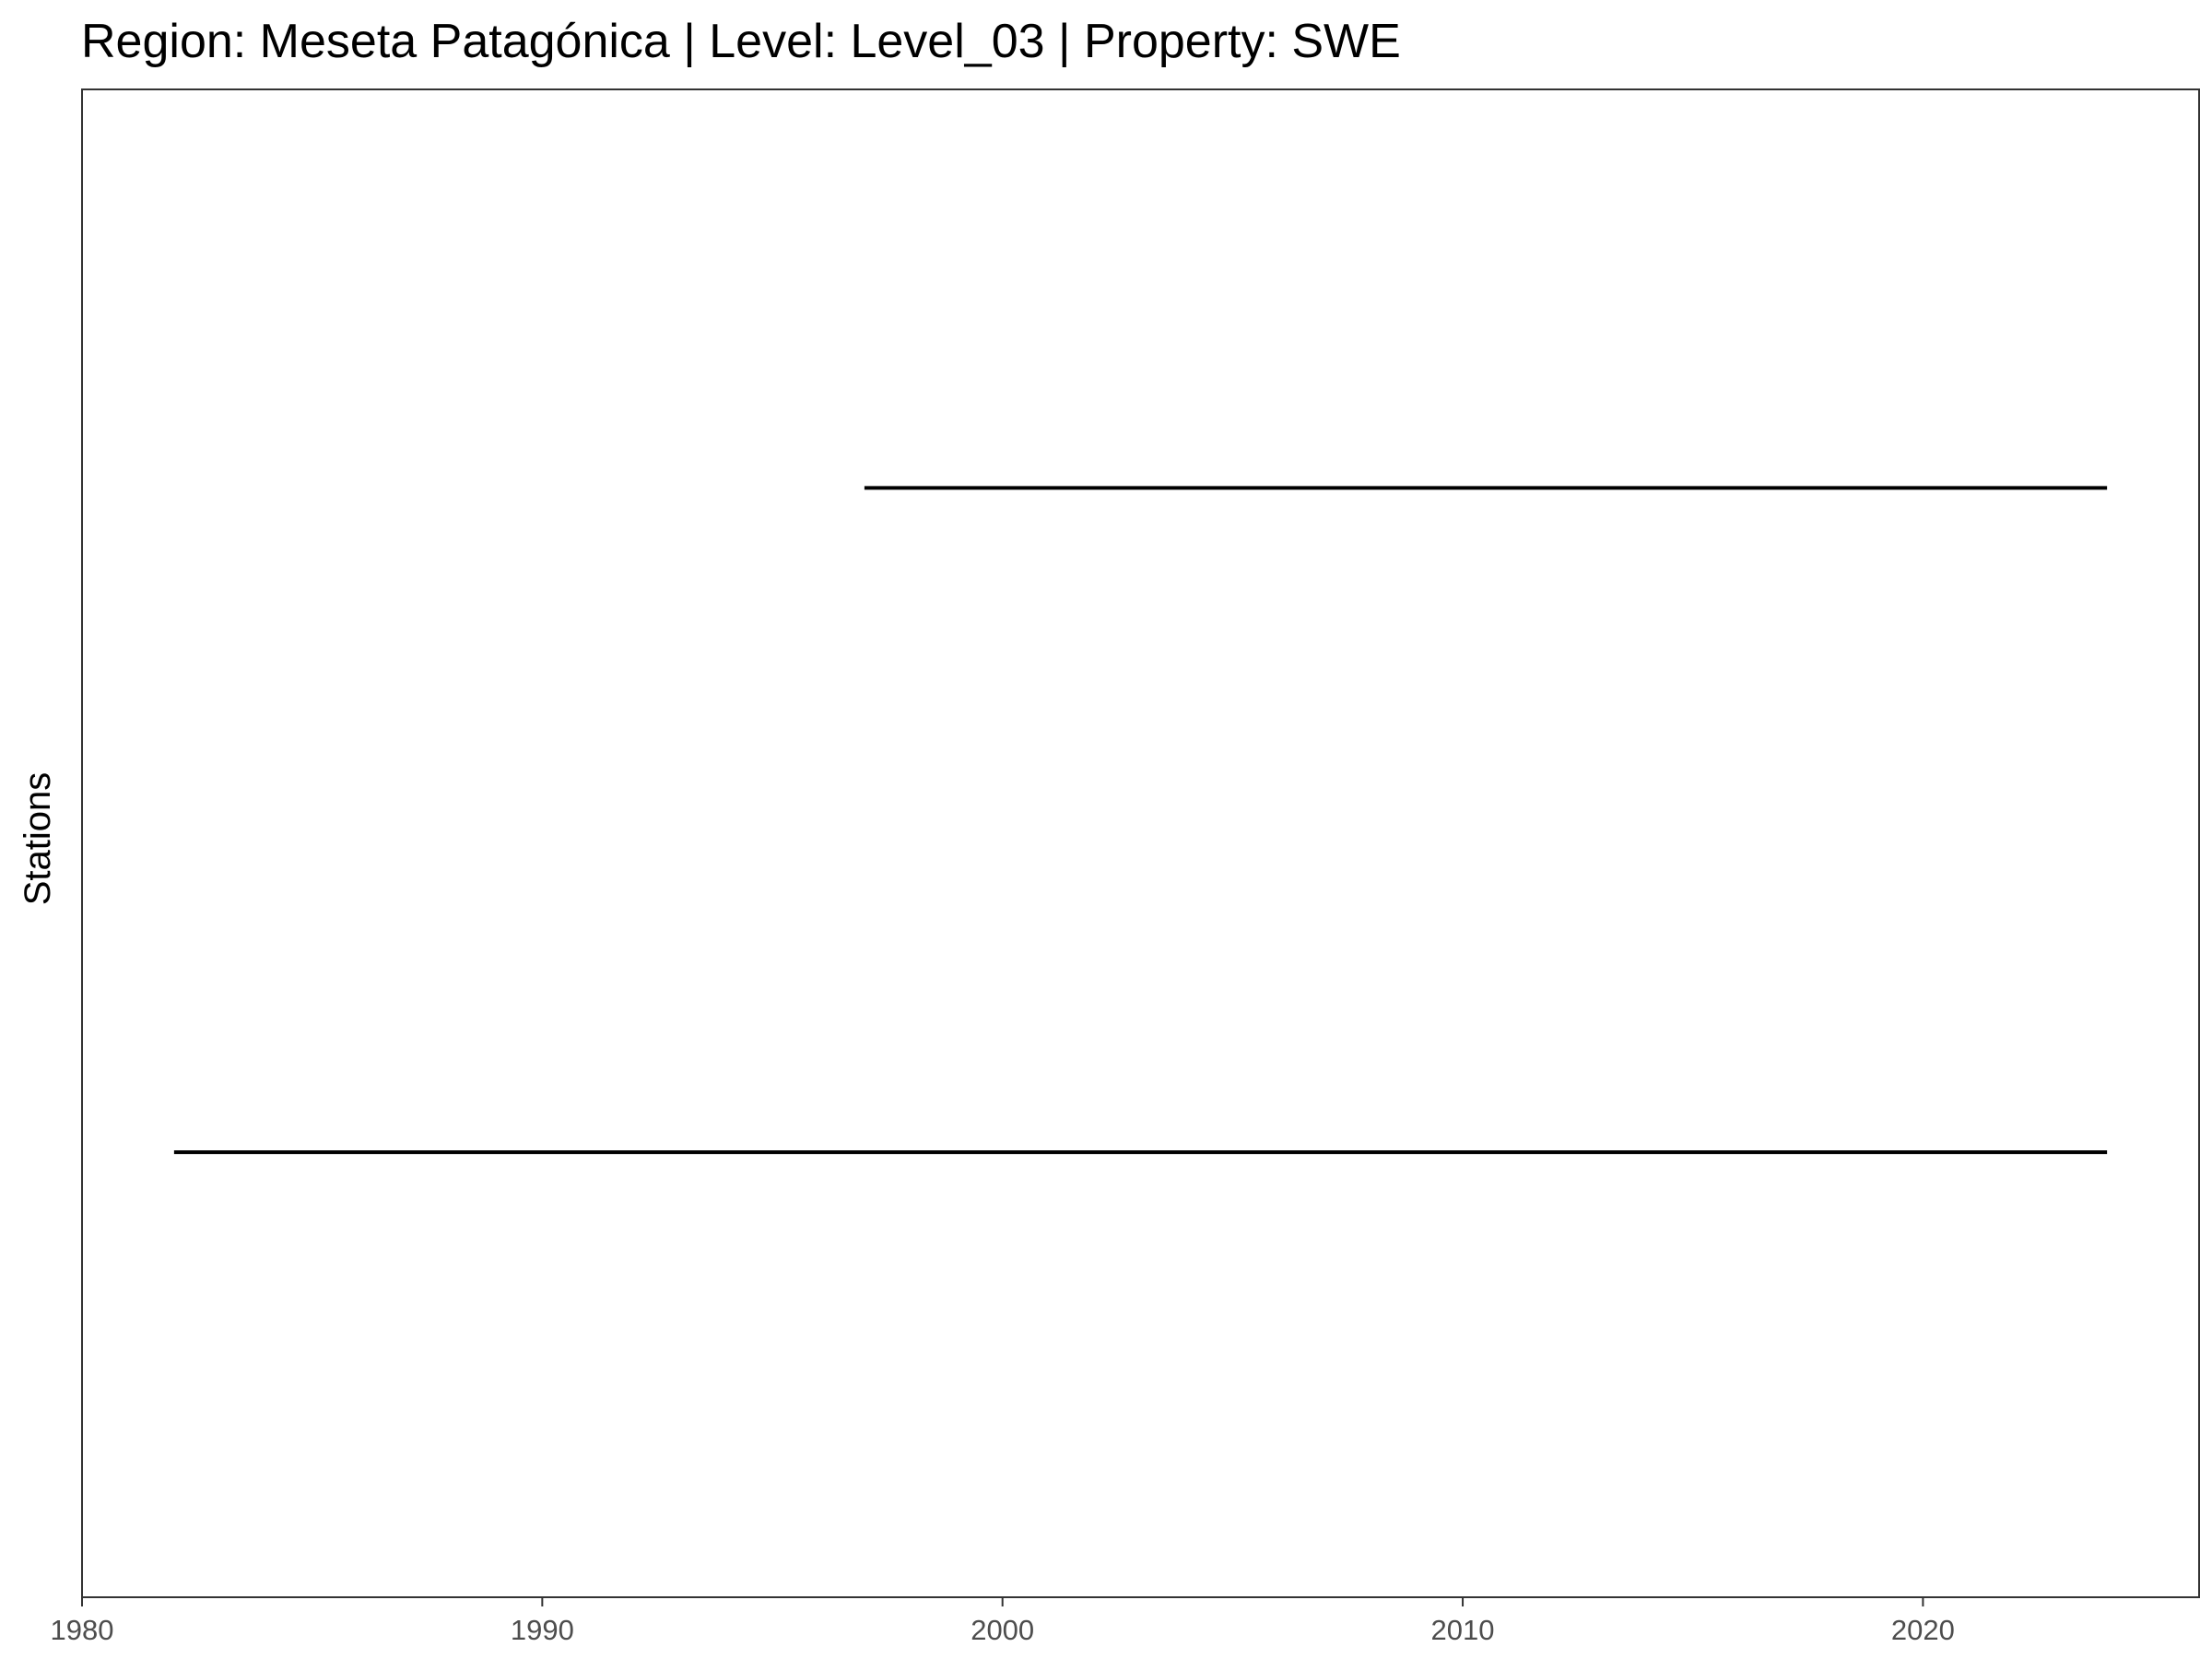 This screenshot has height=1659, width=2212. What do you see at coordinates (82, 1630) in the screenshot?
I see `x-tick-label-1980: 1980` at bounding box center [82, 1630].